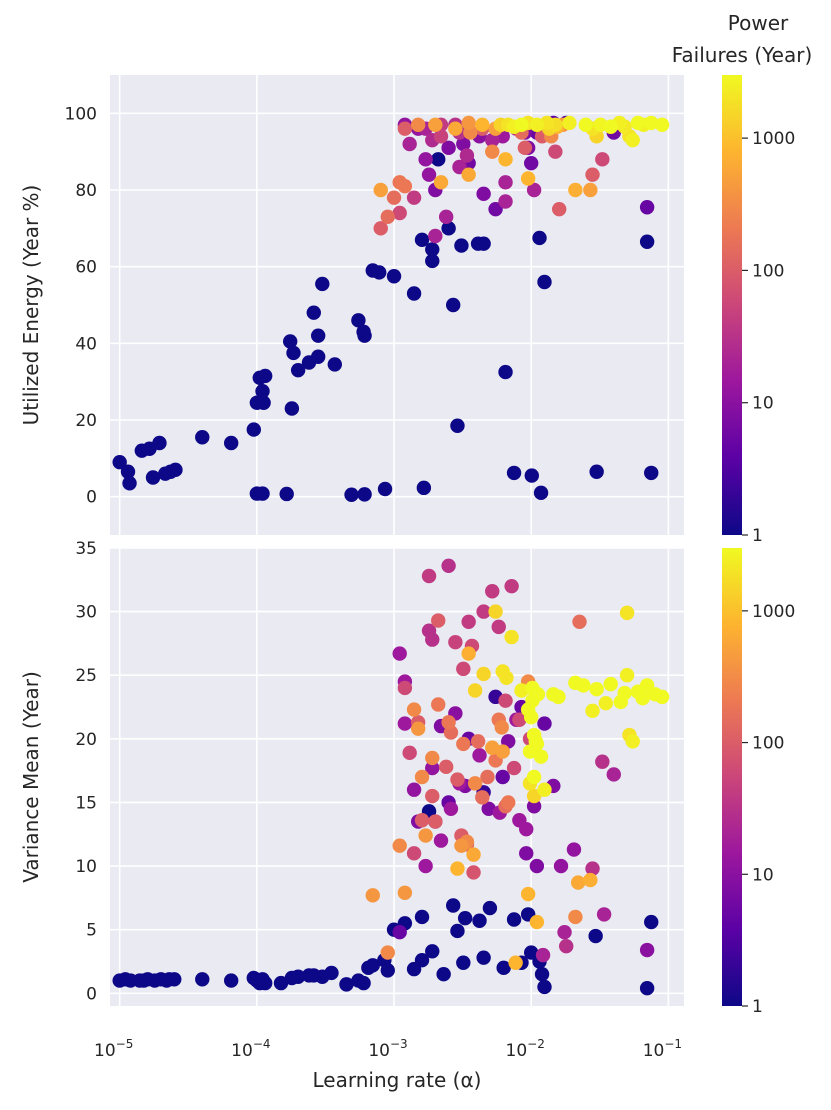  I want to click on top-y-axis-label: Utilized Energy (Year %), so click(31, 305).